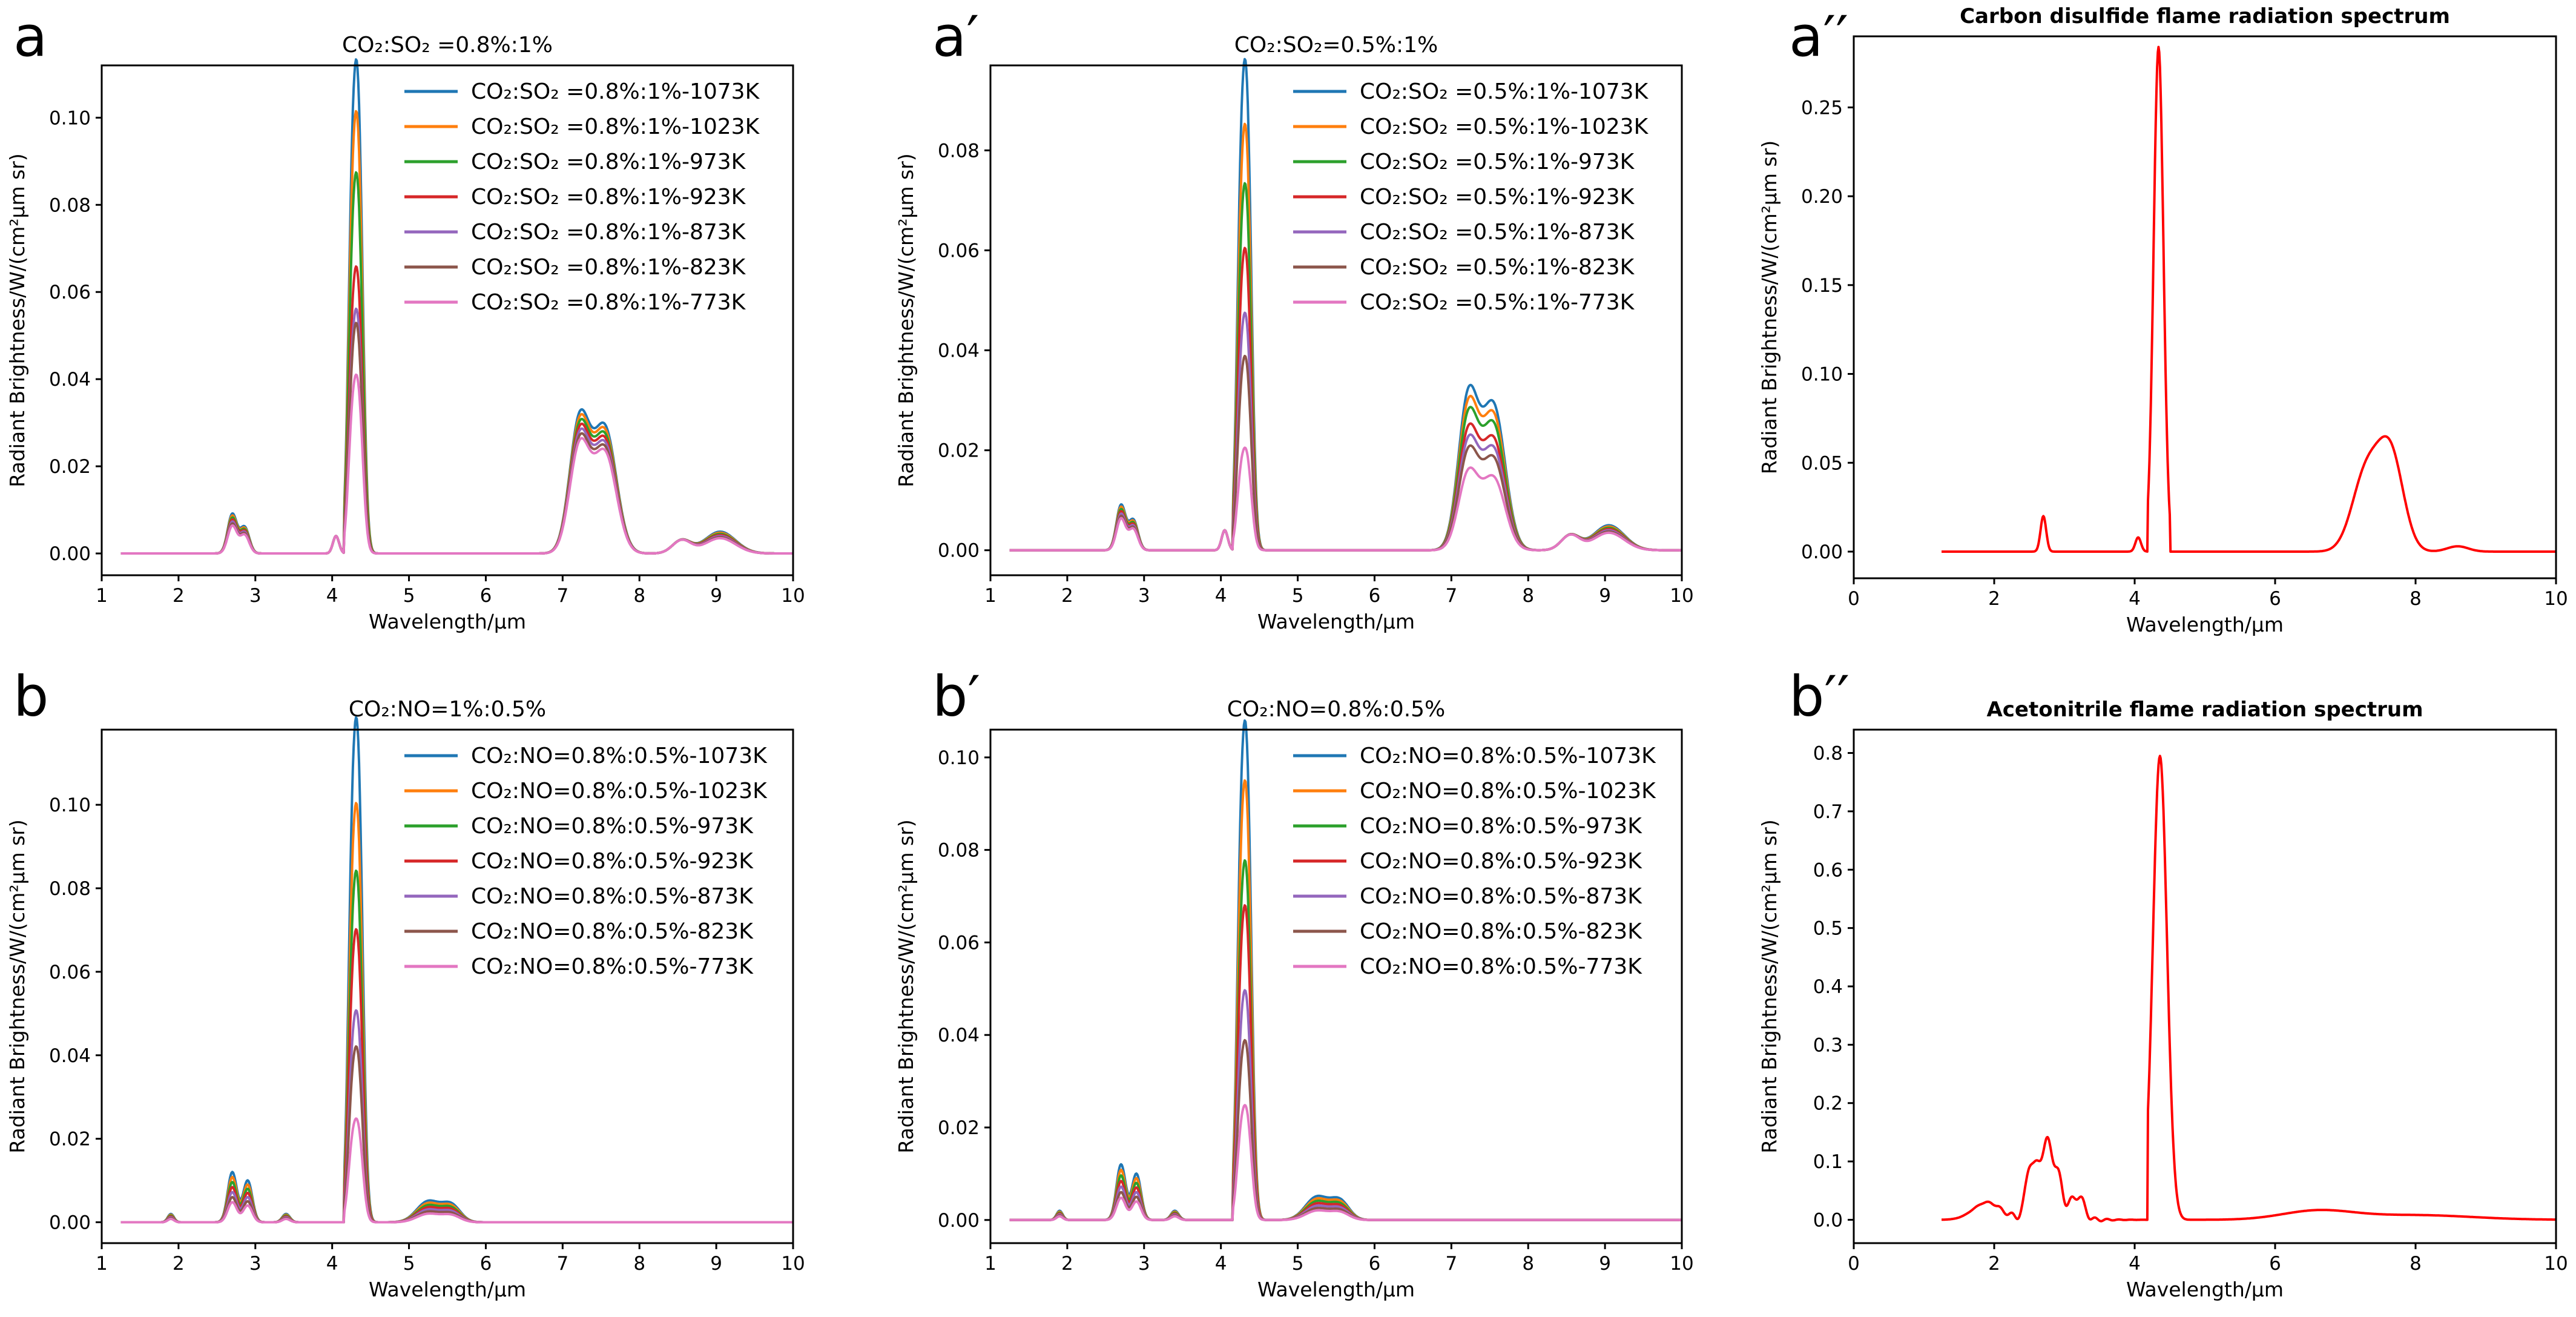 The image size is (2576, 1317). I want to click on x-tick-label: 9, so click(716, 1264).